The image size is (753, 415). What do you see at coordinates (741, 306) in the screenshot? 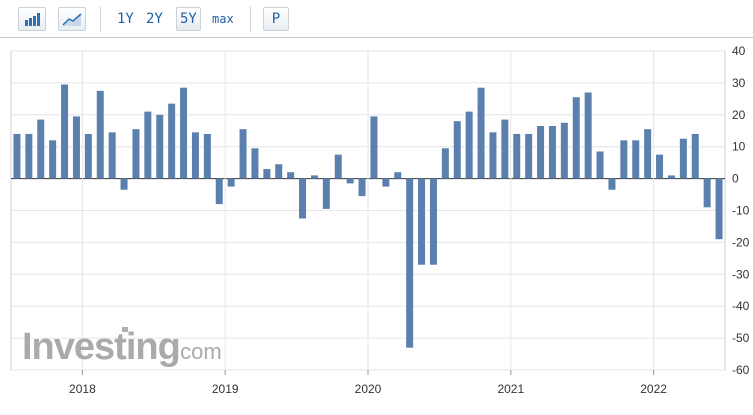
I see `y-tick-label: -40` at bounding box center [741, 306].